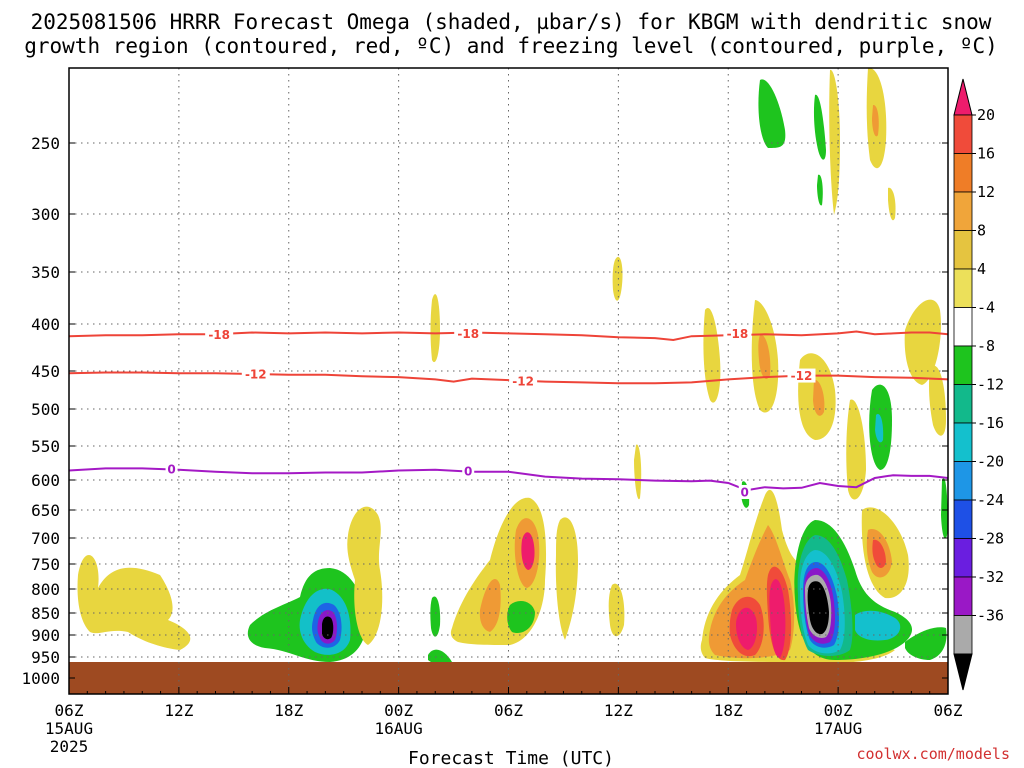 This screenshot has height=768, width=1024. I want to click on colorbar-label: 20, so click(986, 115).